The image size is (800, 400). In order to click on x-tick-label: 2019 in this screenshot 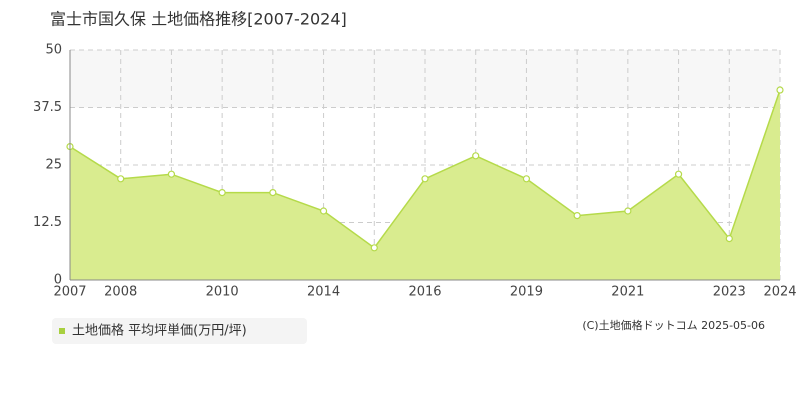, I will do `click(526, 292)`.